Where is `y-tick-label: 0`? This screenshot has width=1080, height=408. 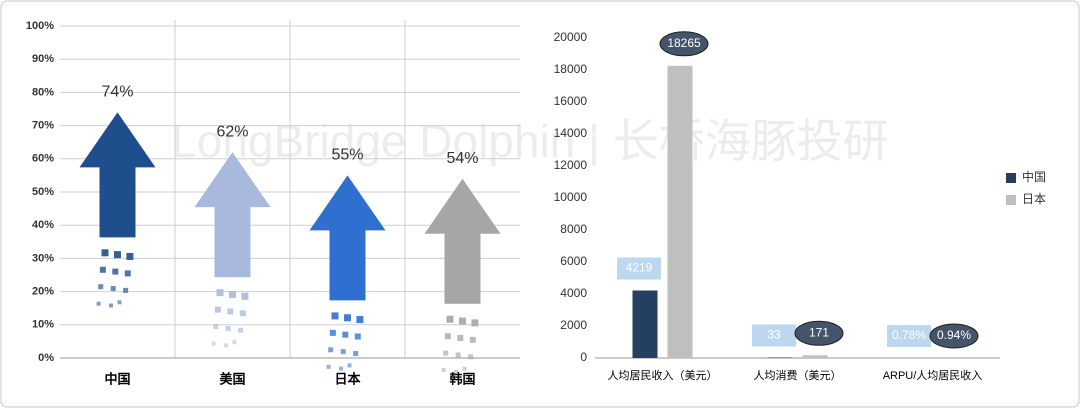 y-tick-label: 0 is located at coordinates (583, 357).